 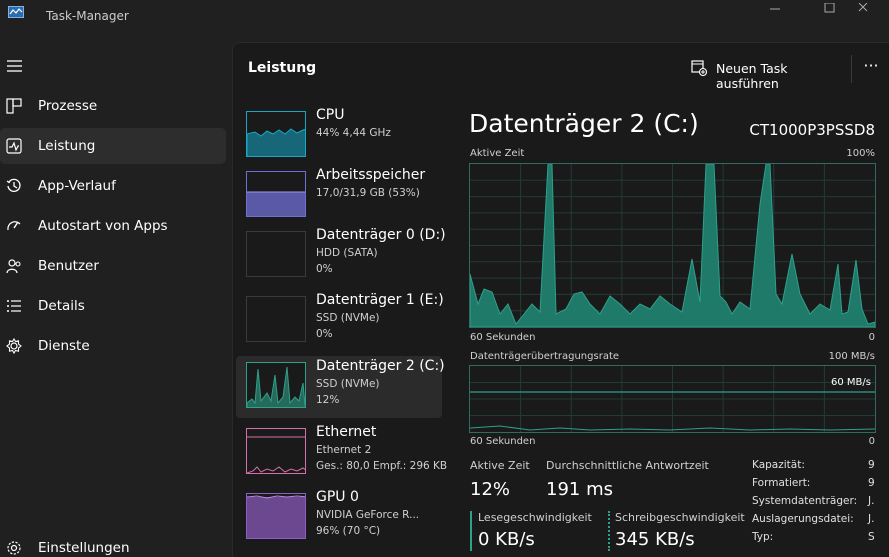 I want to click on device-name: GPU 0, so click(x=337, y=497).